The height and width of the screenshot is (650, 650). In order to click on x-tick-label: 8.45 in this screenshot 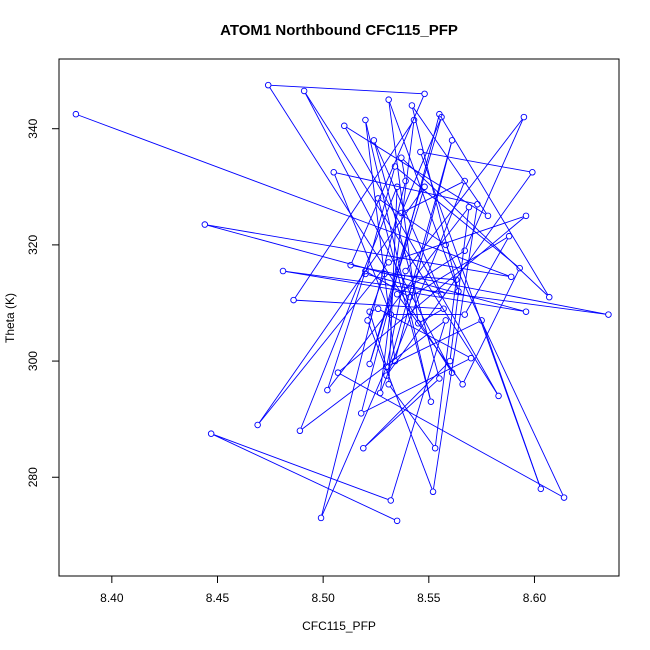, I will do `click(218, 598)`.